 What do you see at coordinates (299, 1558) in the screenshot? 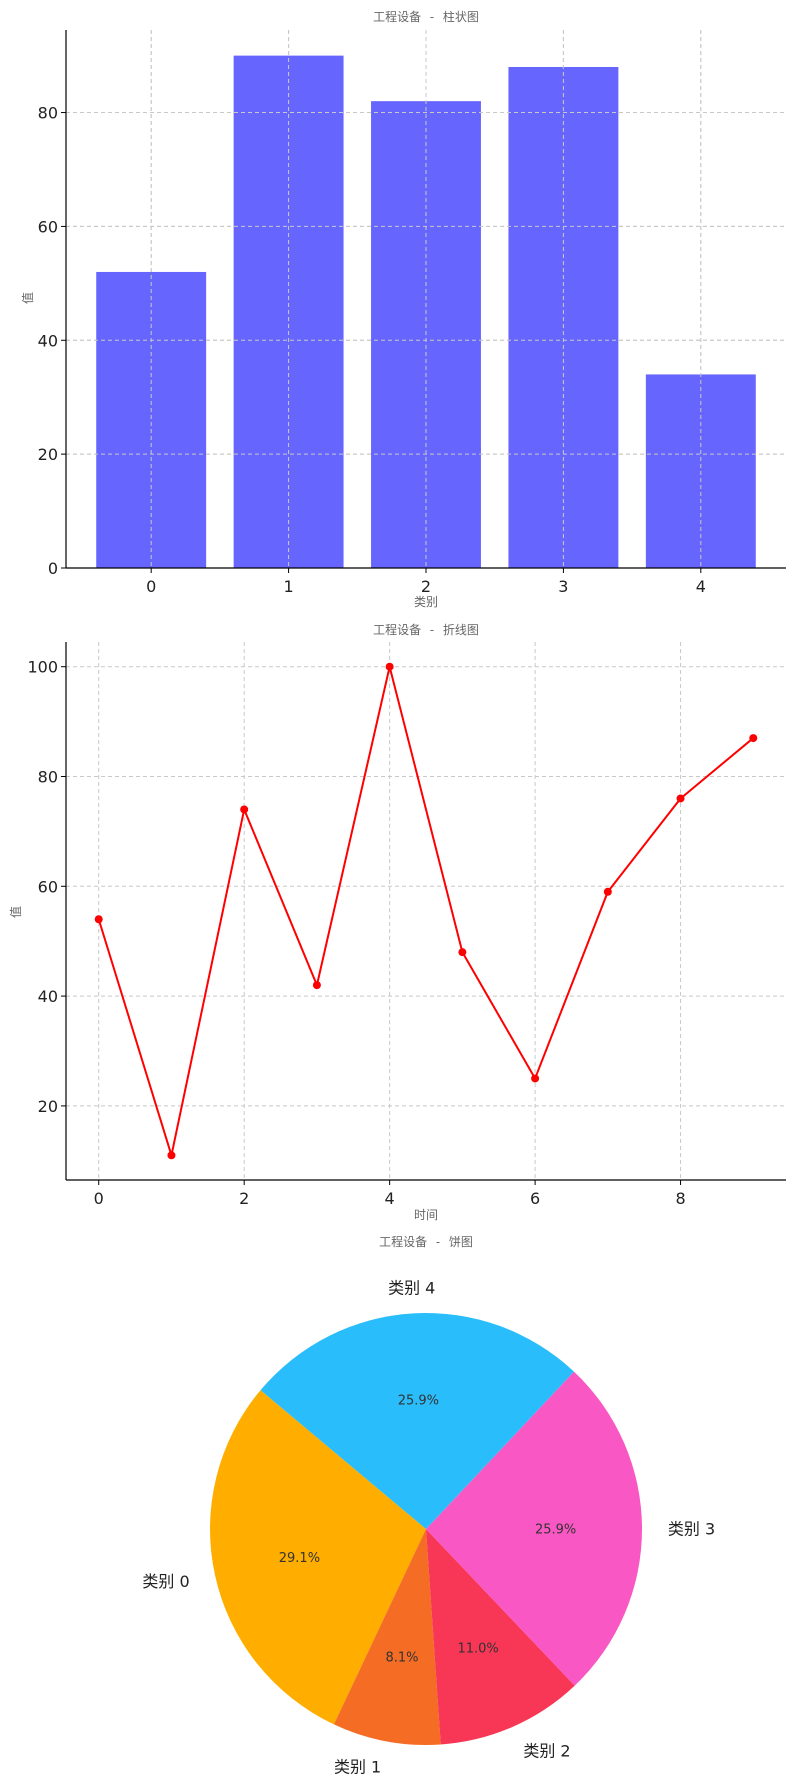
I see `pie-slice-percent: 29.1%` at bounding box center [299, 1558].